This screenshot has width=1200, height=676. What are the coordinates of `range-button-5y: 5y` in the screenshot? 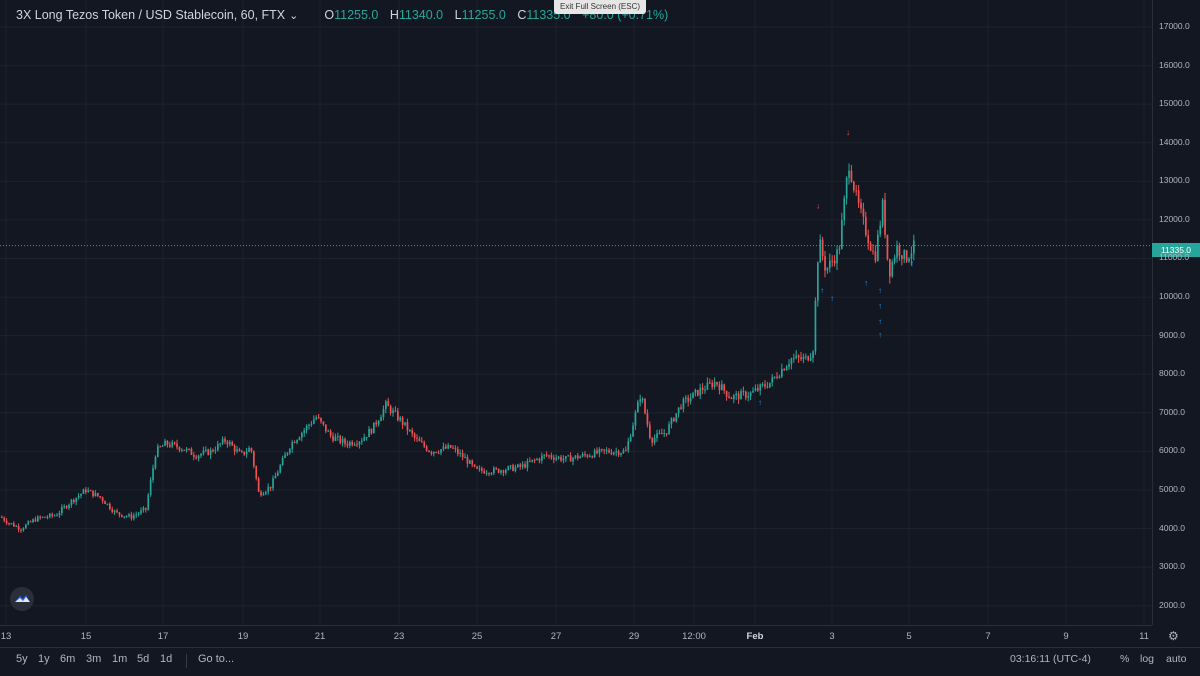 It's located at (22, 659).